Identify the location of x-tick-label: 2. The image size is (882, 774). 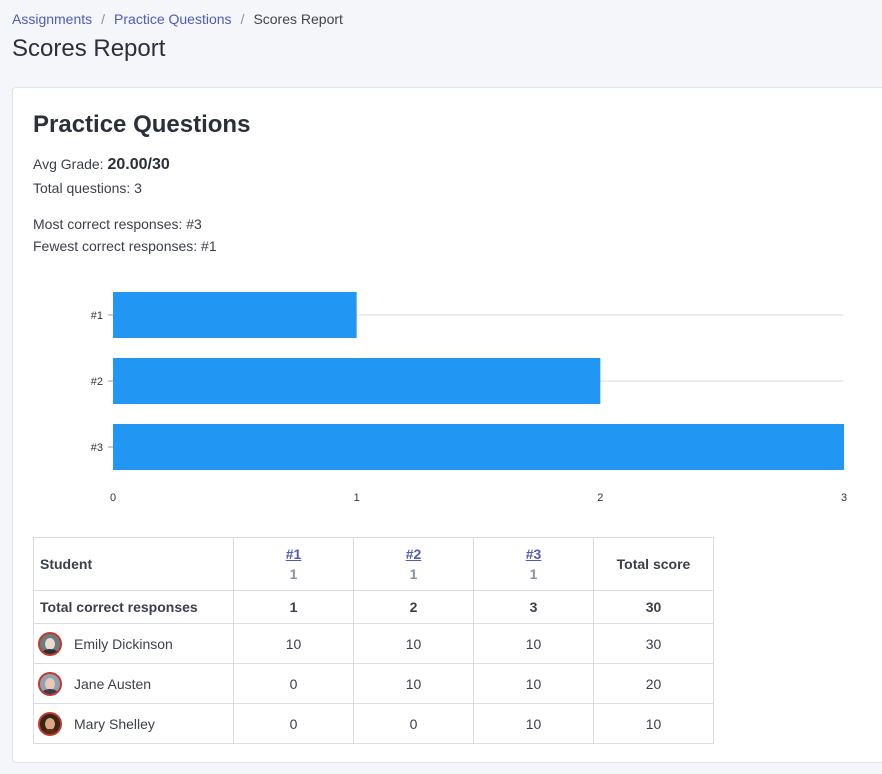
(600, 498).